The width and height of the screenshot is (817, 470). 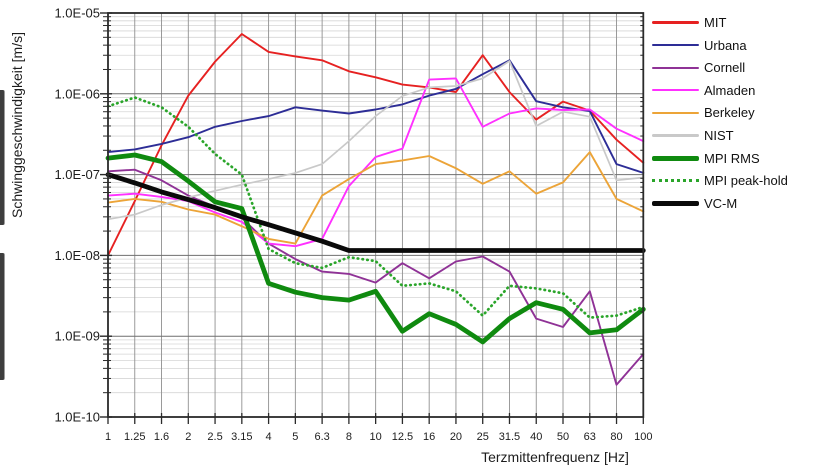 What do you see at coordinates (483, 437) in the screenshot?
I see `x-tick-label: 25` at bounding box center [483, 437].